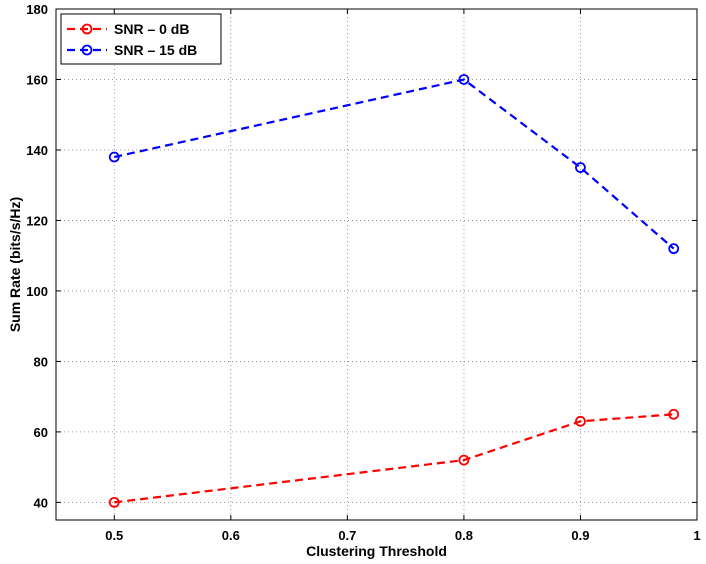 This screenshot has height=564, width=706. What do you see at coordinates (347, 535) in the screenshot?
I see `x-tick-label: 0.7` at bounding box center [347, 535].